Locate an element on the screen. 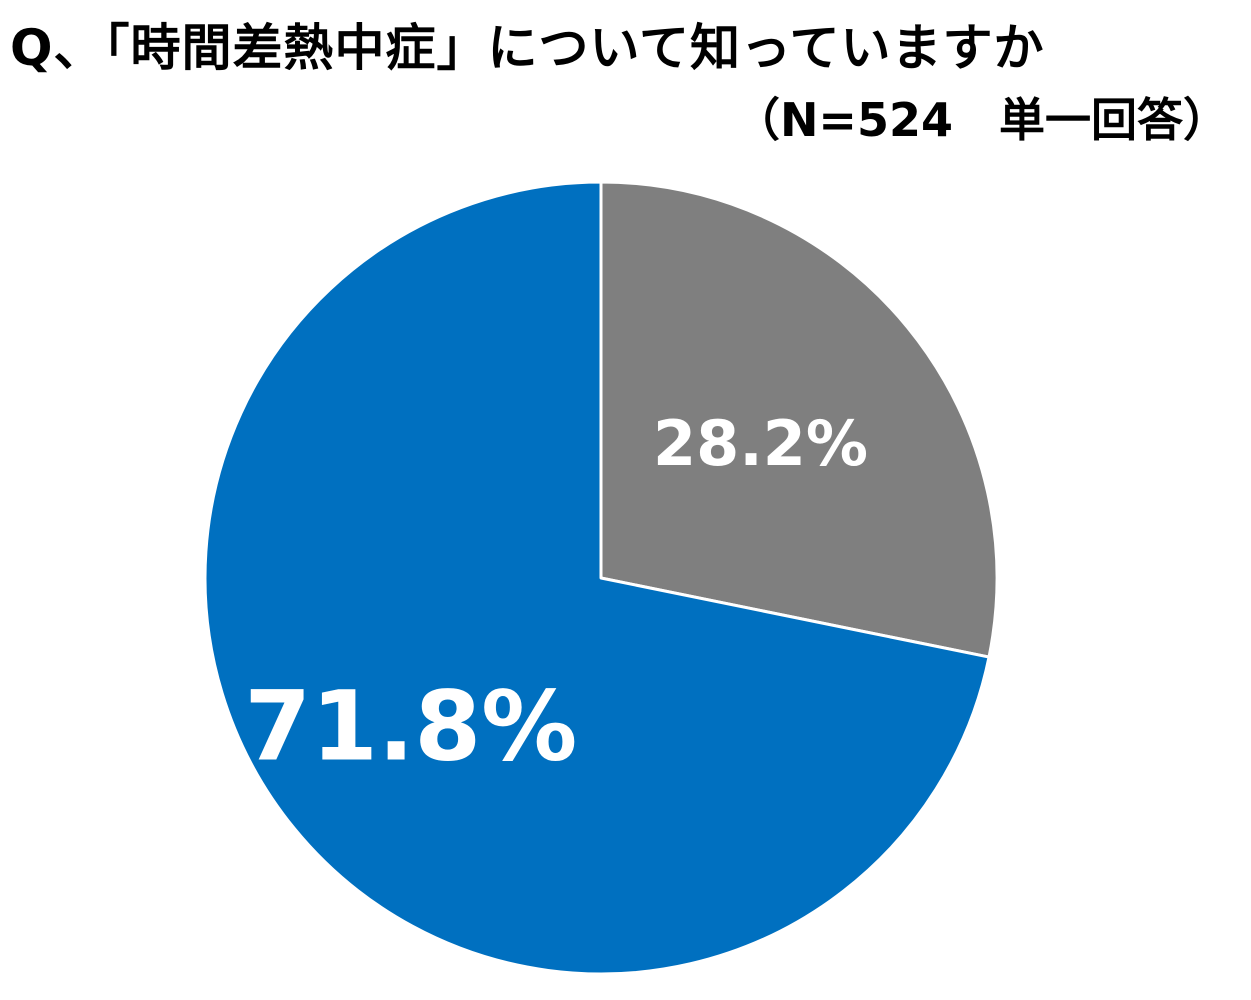  chart-title: Q、「時間差熱中症」について知っていますか is located at coordinates (527, 48).